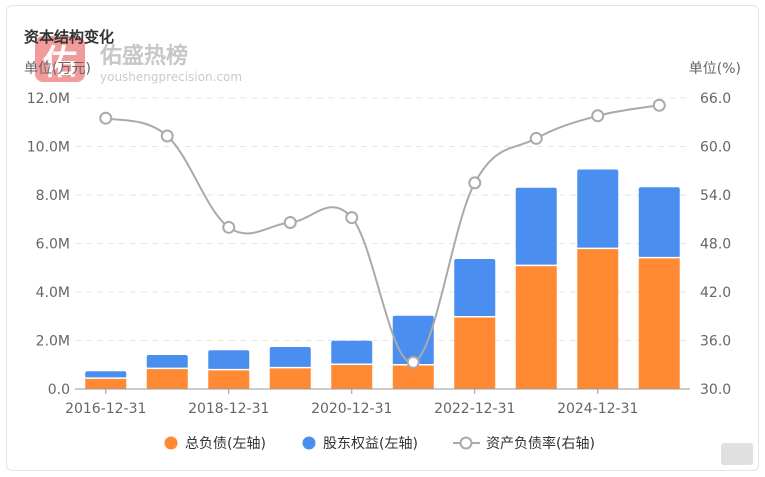 This screenshot has height=477, width=765. Describe the element at coordinates (351, 409) in the screenshot. I see `x-tick-label: 2020-12-31` at that location.